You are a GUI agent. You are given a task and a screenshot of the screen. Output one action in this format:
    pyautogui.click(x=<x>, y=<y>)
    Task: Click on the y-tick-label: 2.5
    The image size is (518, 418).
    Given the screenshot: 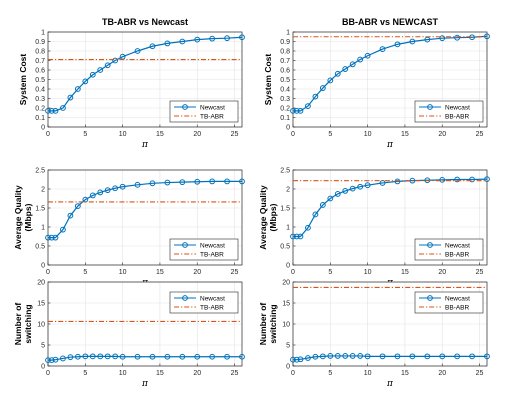 What is the action you would take?
    pyautogui.click(x=285, y=170)
    